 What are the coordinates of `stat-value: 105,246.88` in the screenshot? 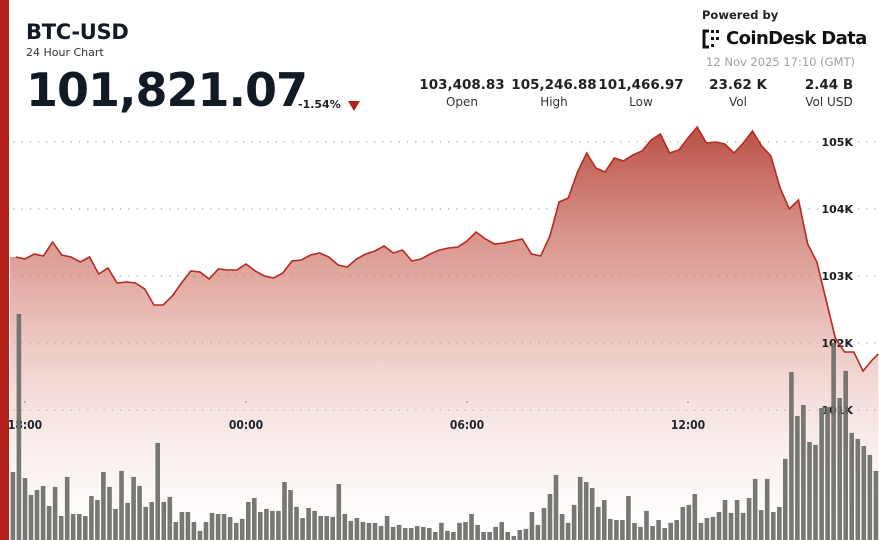 It's located at (554, 85).